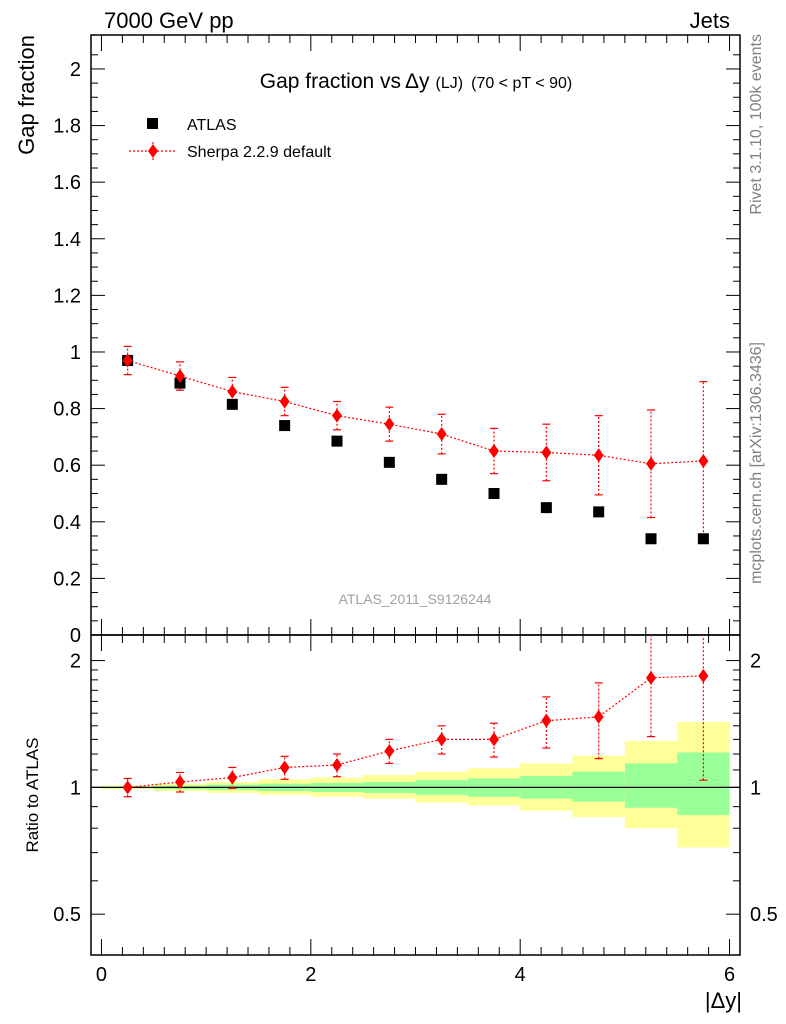  I want to click on main-title: Gap fraction vs Δy (LJ) (70 < pT < 90), so click(416, 81).